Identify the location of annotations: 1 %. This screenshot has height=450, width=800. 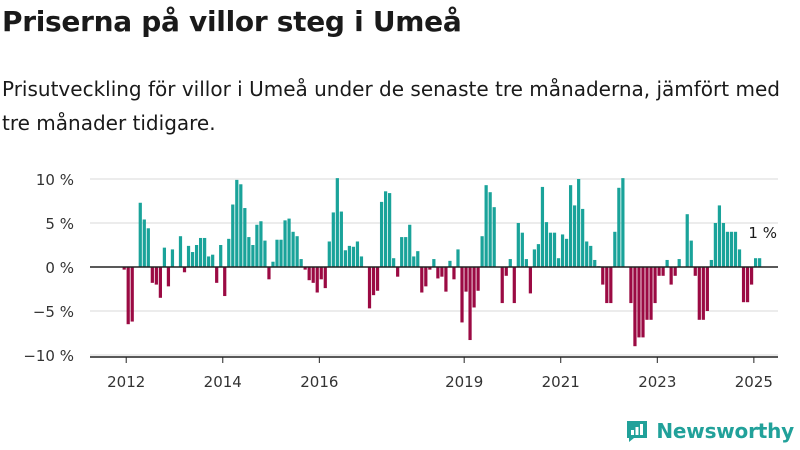
(762, 233).